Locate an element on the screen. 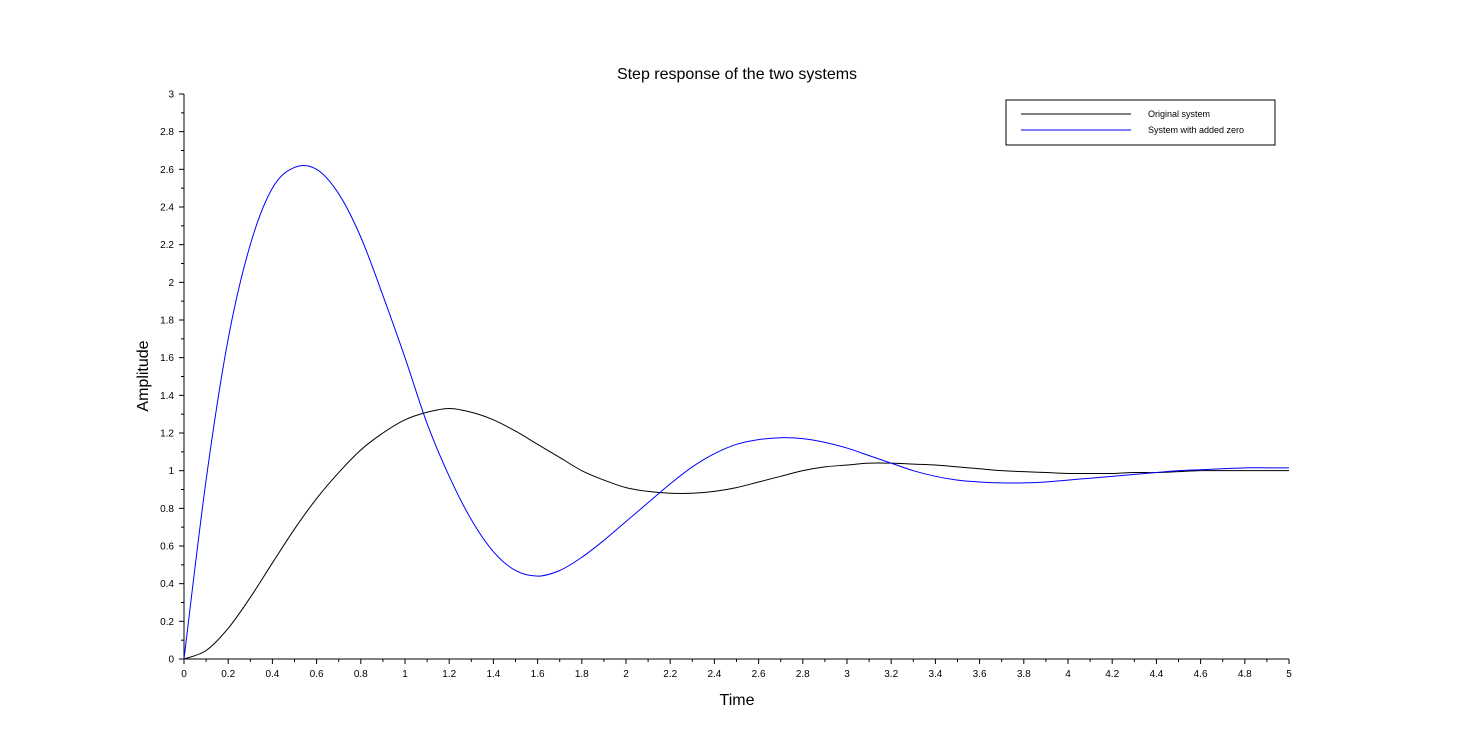 This screenshot has width=1474, height=753. legend: Original system System with added zero is located at coordinates (1140, 122).